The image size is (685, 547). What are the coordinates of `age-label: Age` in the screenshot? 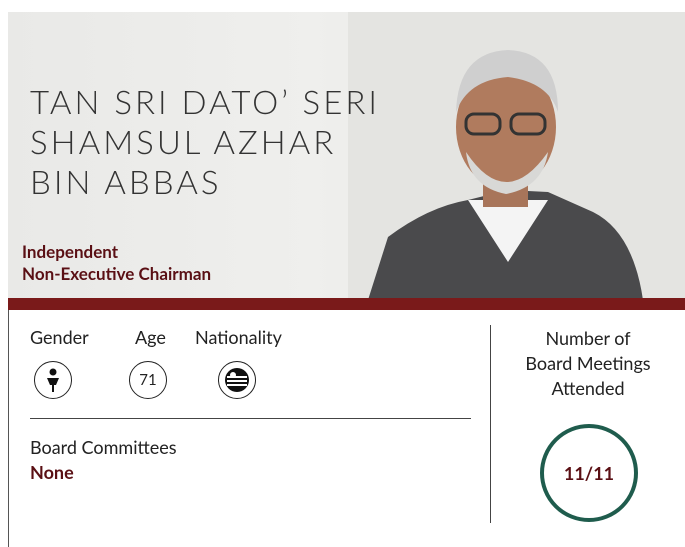 It's located at (150, 337).